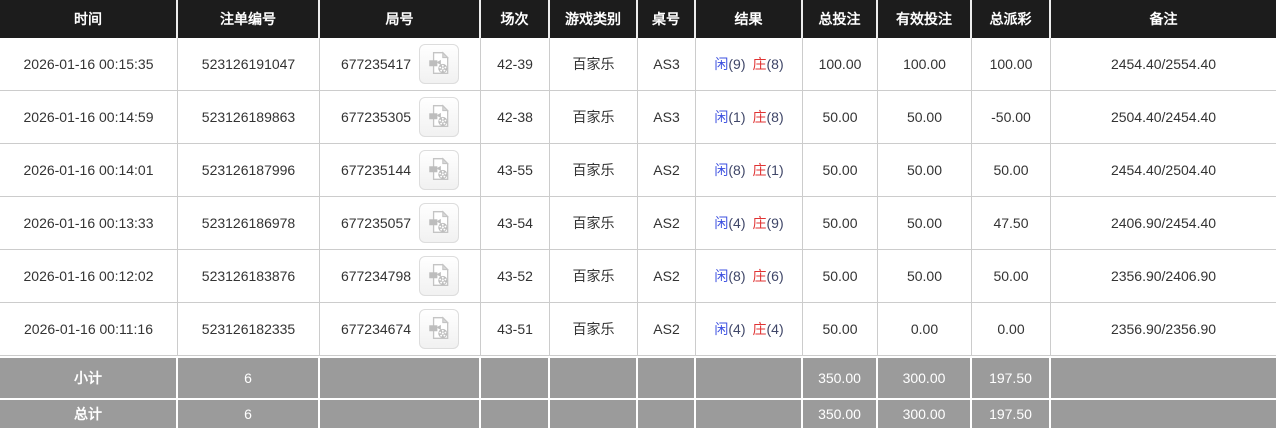  I want to click on cell-round-no: 677235144, so click(400, 170).